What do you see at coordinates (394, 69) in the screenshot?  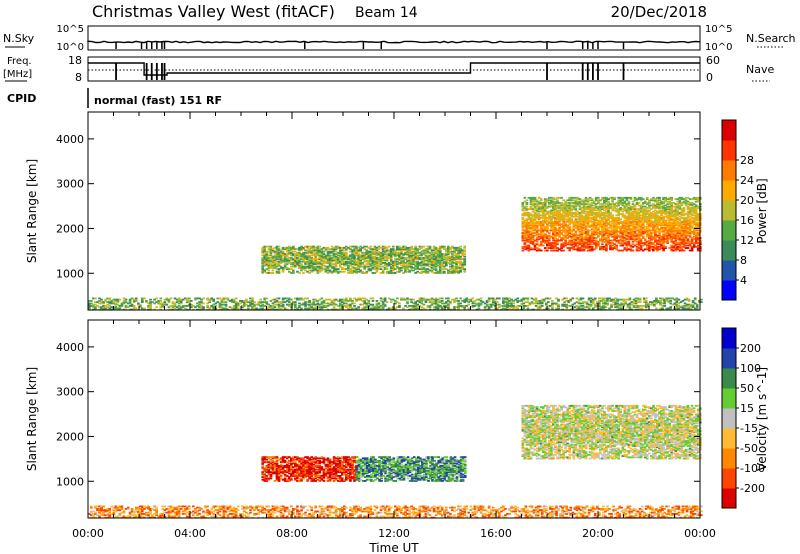 I see `freq-trace` at bounding box center [394, 69].